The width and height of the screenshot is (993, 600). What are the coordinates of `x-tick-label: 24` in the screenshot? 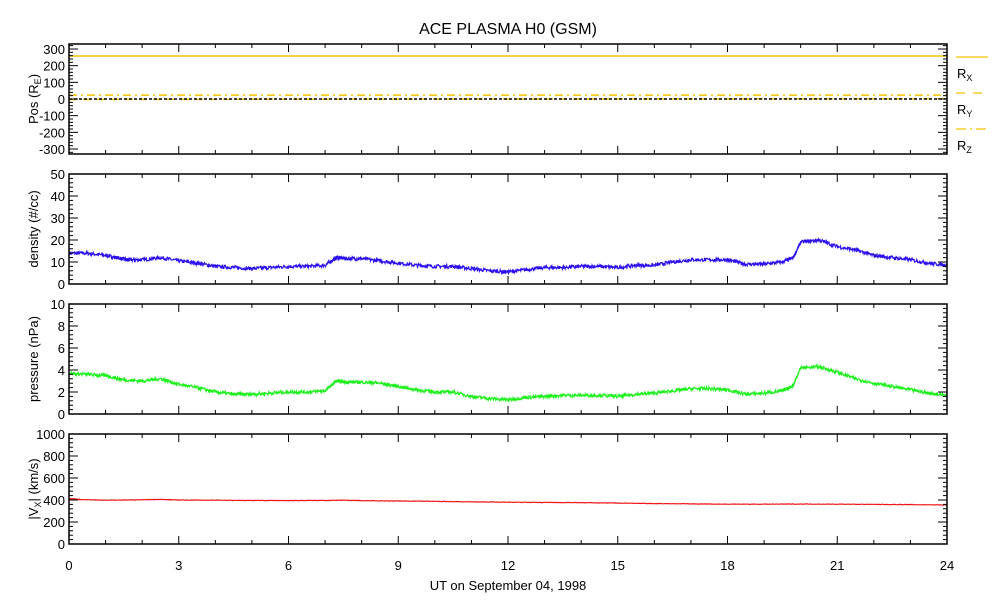 It's located at (947, 565).